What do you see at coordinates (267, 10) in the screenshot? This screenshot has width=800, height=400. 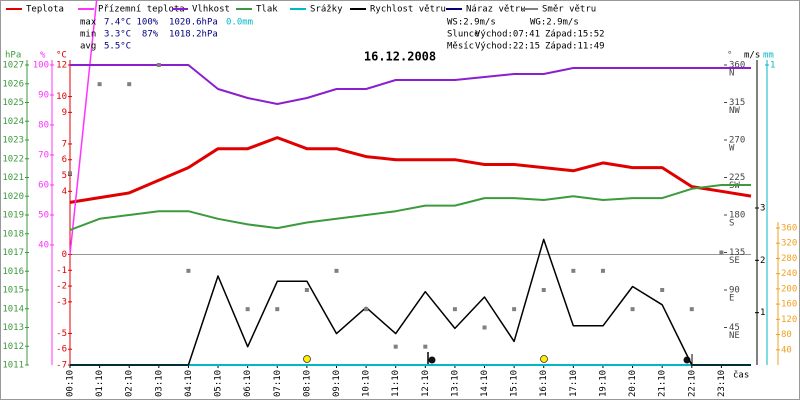 I see `legend-label: Tlak` at bounding box center [267, 10].